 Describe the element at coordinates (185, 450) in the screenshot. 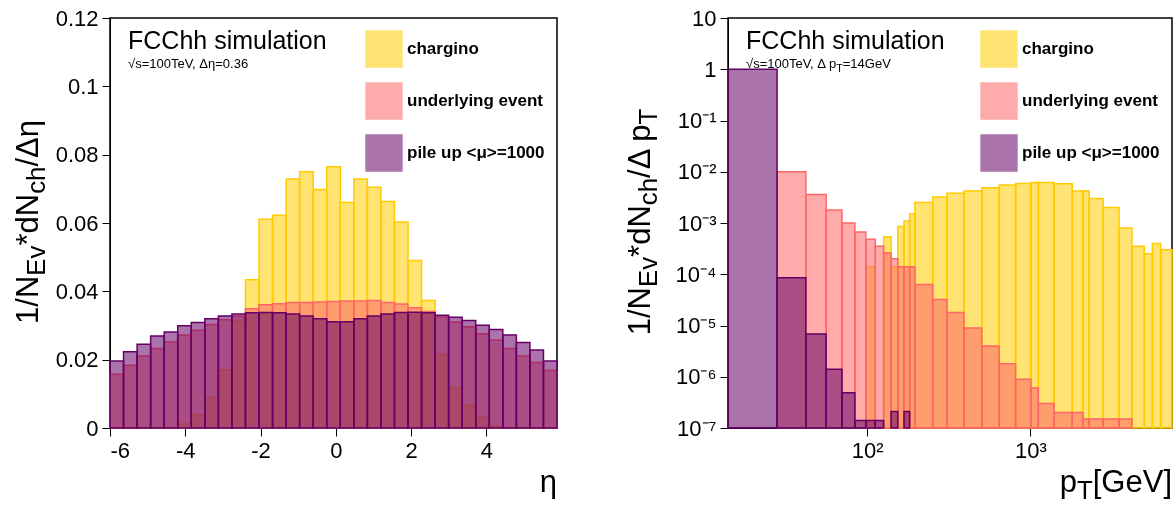

I see `x-tick-label: -4` at that location.